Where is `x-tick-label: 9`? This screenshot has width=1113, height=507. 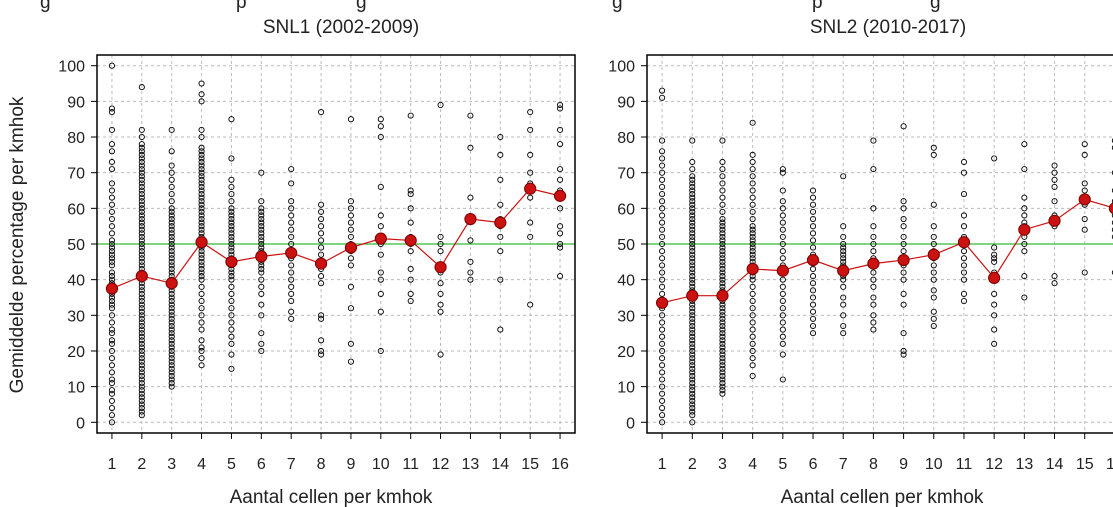 x-tick-label: 9 is located at coordinates (903, 464).